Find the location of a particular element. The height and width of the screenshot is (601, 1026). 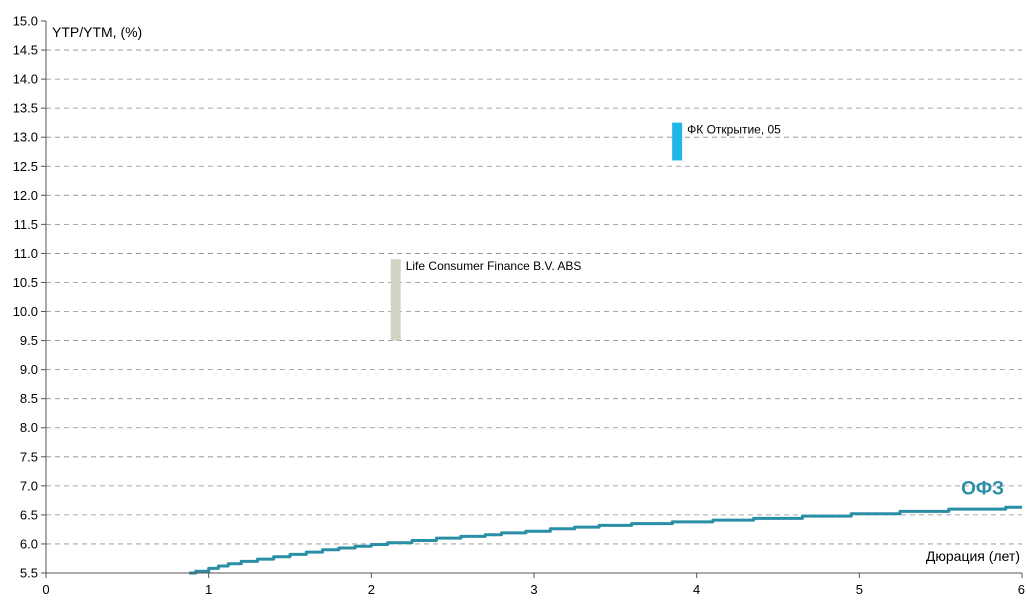

y-tick-label: 7.0 is located at coordinates (29, 485).